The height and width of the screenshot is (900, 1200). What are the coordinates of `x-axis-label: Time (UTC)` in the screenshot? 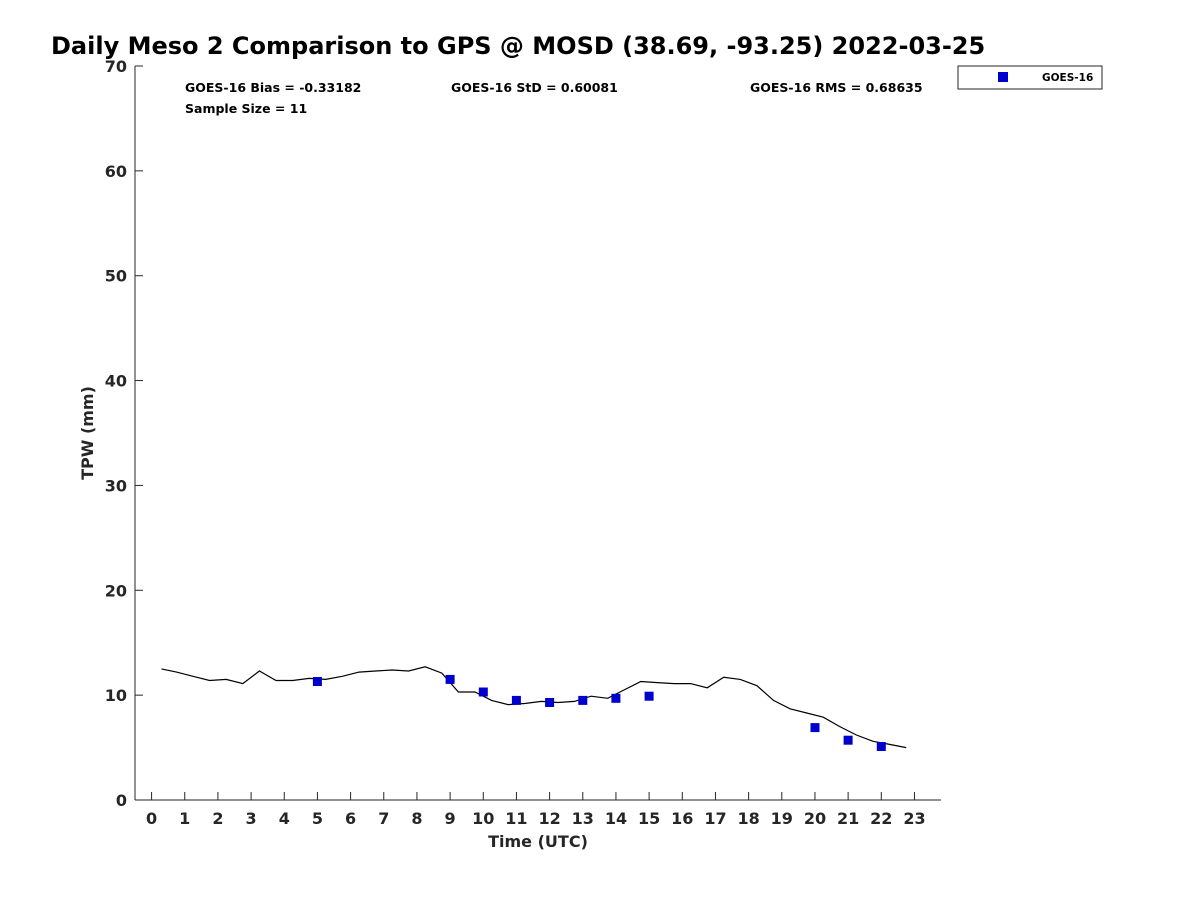 It's located at (538, 841).